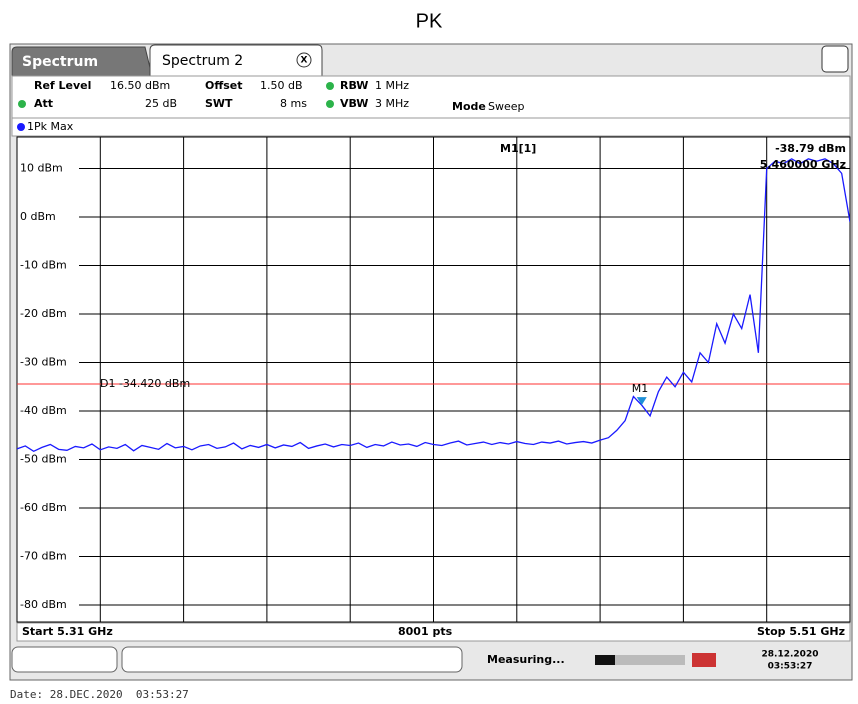 Image resolution: width=858 pixels, height=704 pixels. I want to click on setting-value: 25 dB, so click(161, 103).